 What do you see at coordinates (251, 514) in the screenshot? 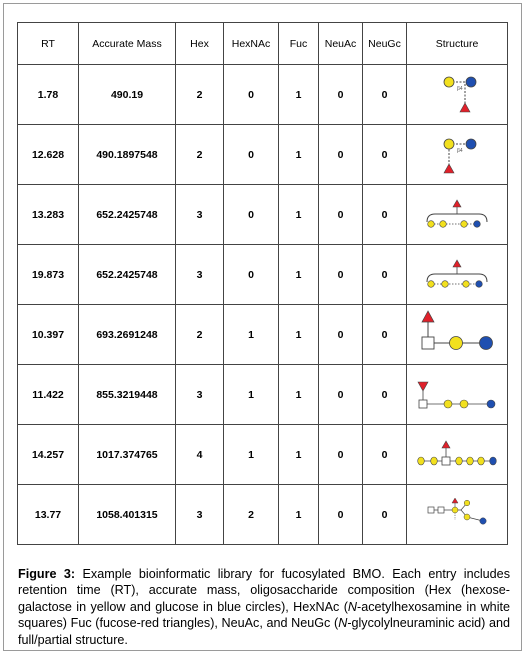
I see `hexnac-cell: 2` at bounding box center [251, 514].